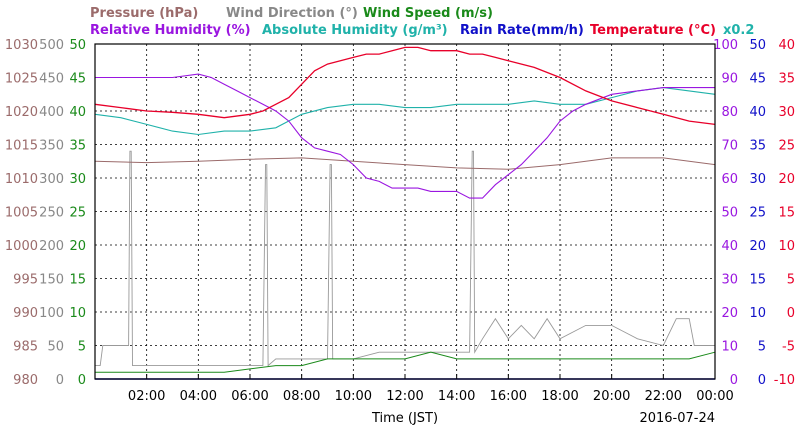 The height and width of the screenshot is (434, 800). I want to click on y-tick-wind-speed: 40, so click(77, 112).